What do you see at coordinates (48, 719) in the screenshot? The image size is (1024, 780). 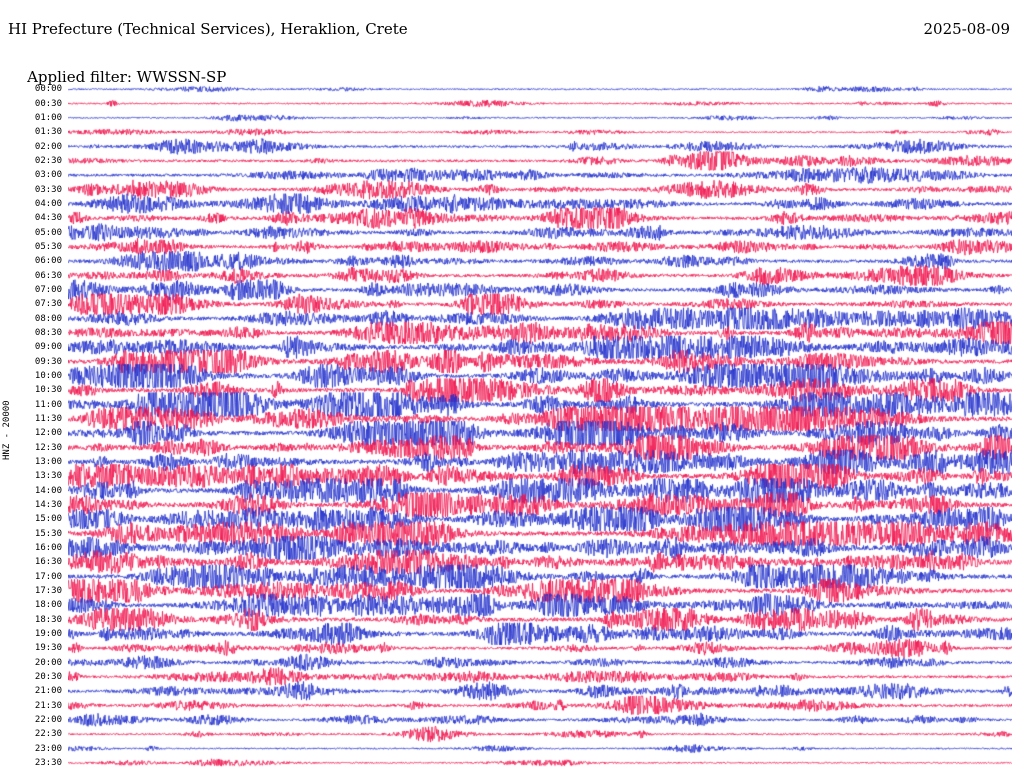 I see `time-label: 22:00` at bounding box center [48, 719].